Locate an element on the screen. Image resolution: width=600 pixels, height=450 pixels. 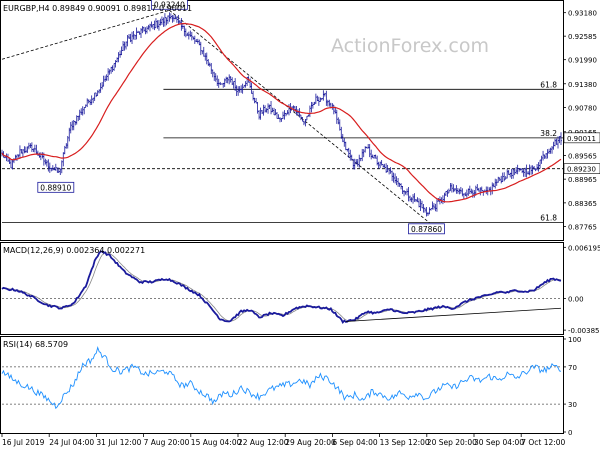
svg-text: 0.88910 is located at coordinates (55, 187).